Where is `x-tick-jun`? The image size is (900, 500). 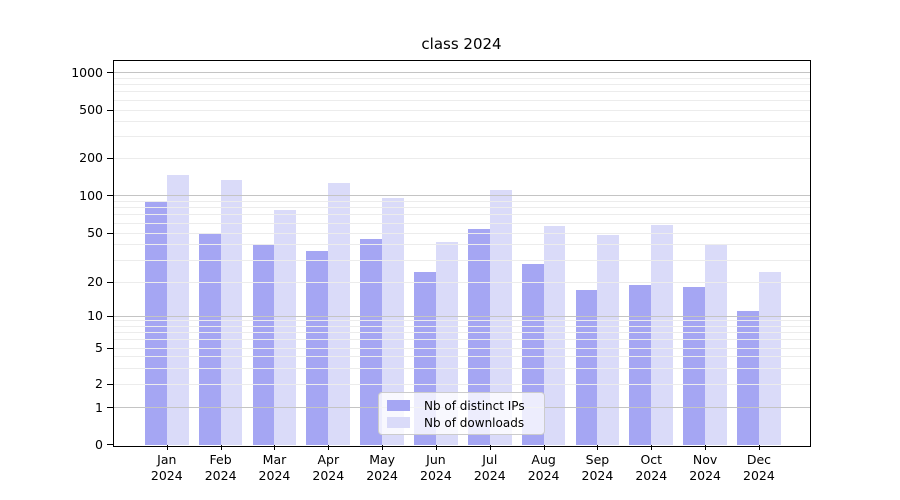
x-tick-jun is located at coordinates (436, 447).